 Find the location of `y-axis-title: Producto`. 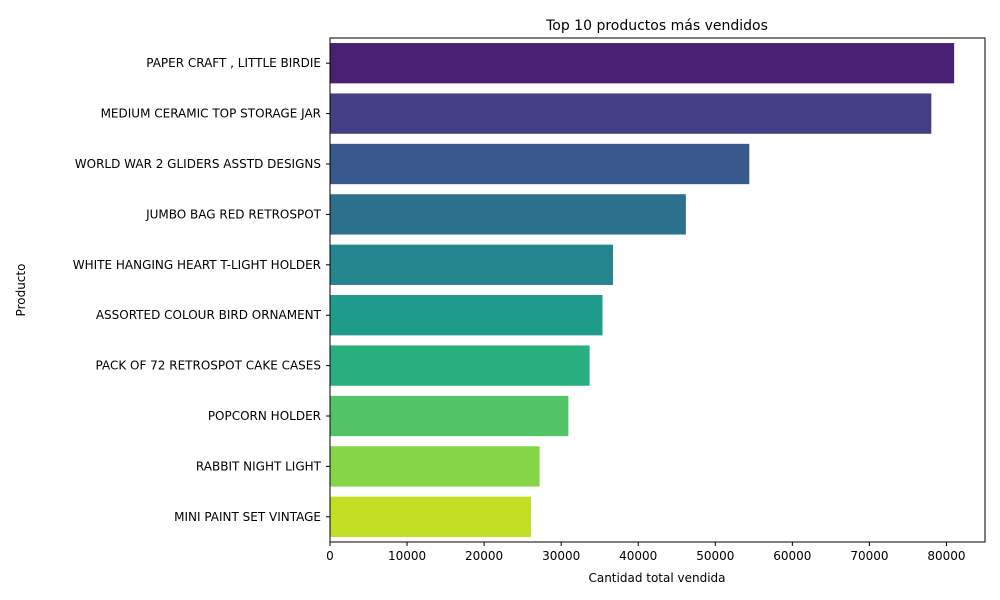

y-axis-title: Producto is located at coordinates (21, 290).